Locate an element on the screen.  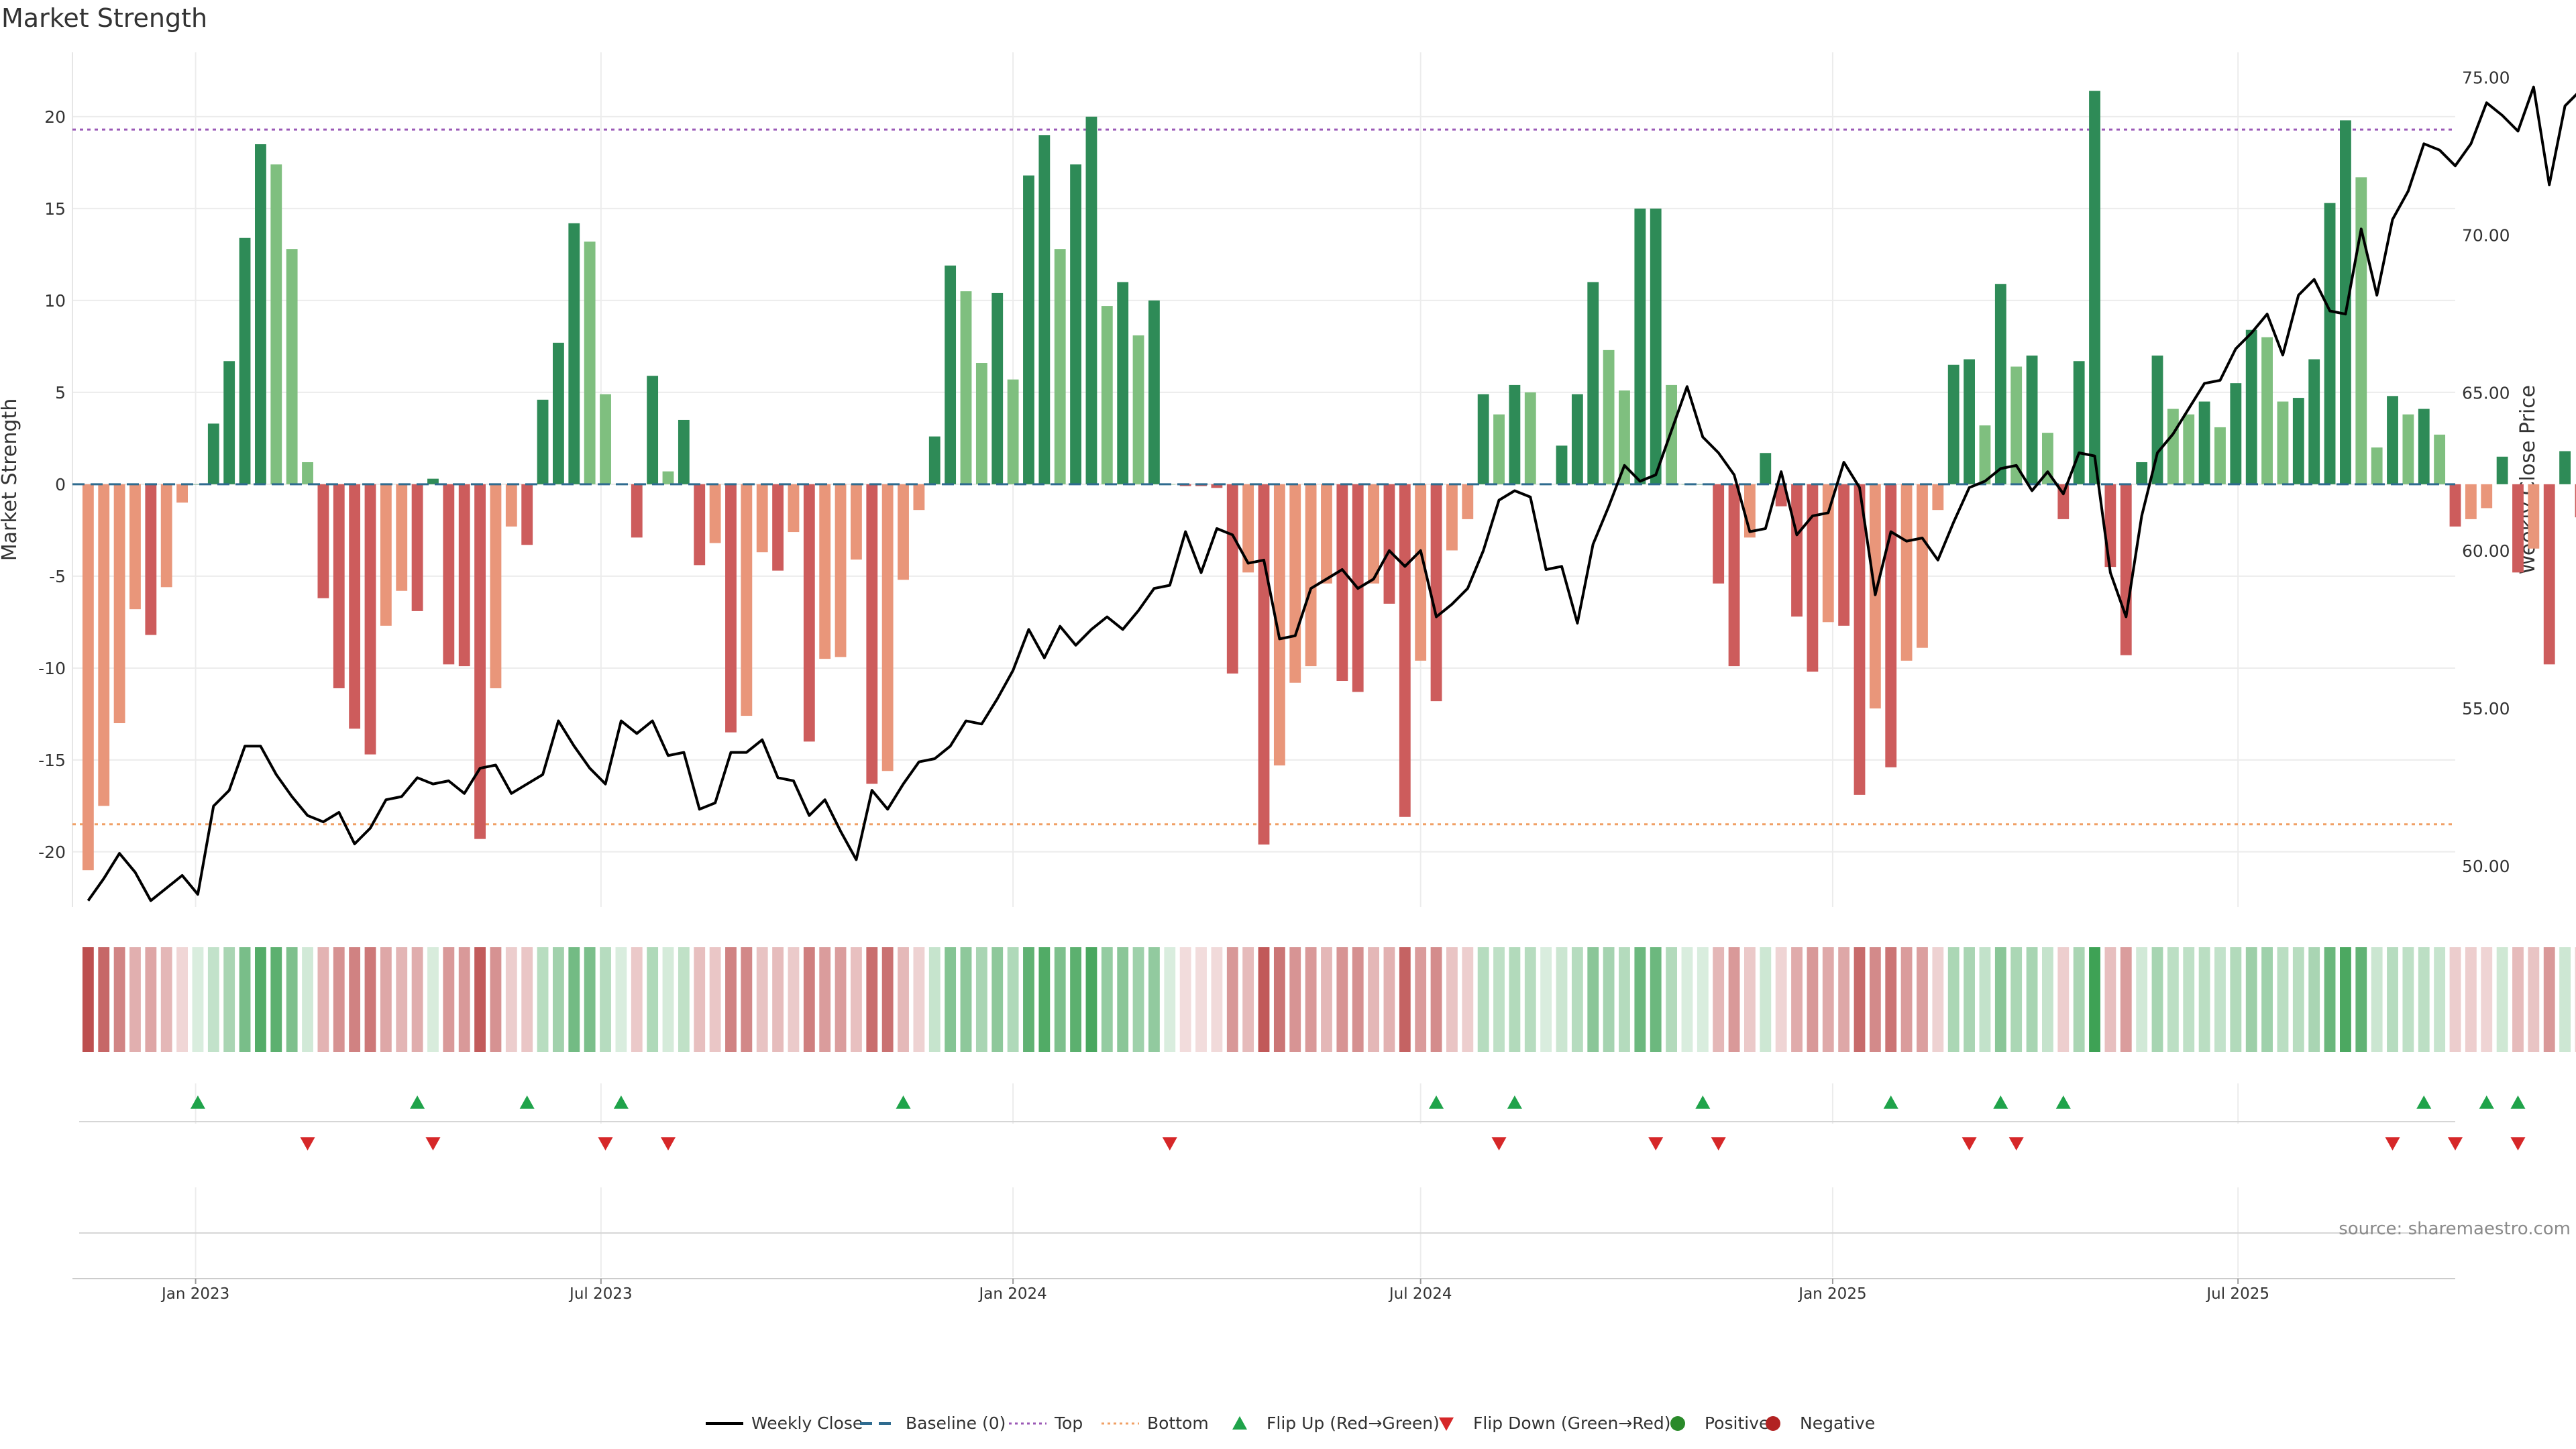
source-label: source: sharemaestro.com is located at coordinates (2455, 1229).